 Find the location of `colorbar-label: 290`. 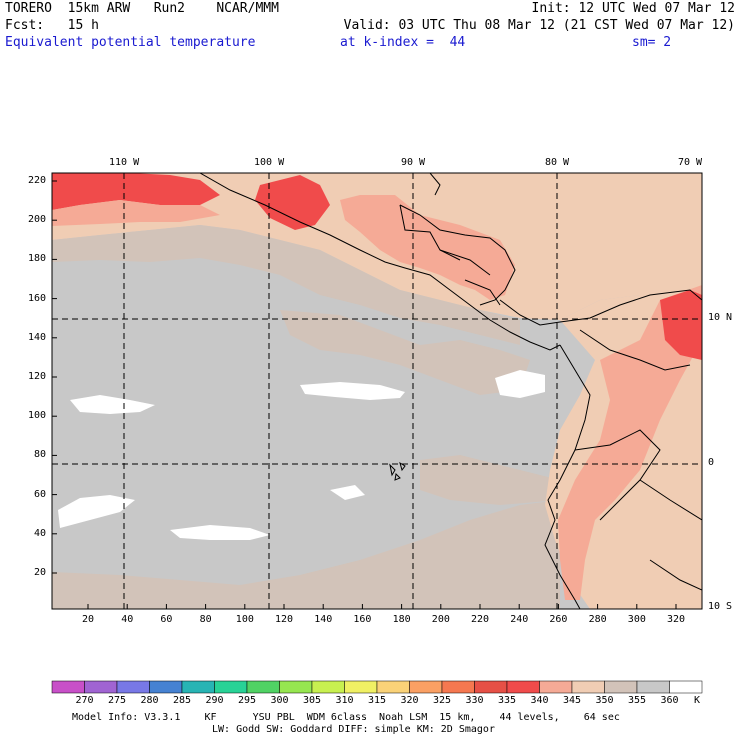

colorbar-label: 290 is located at coordinates (214, 700).